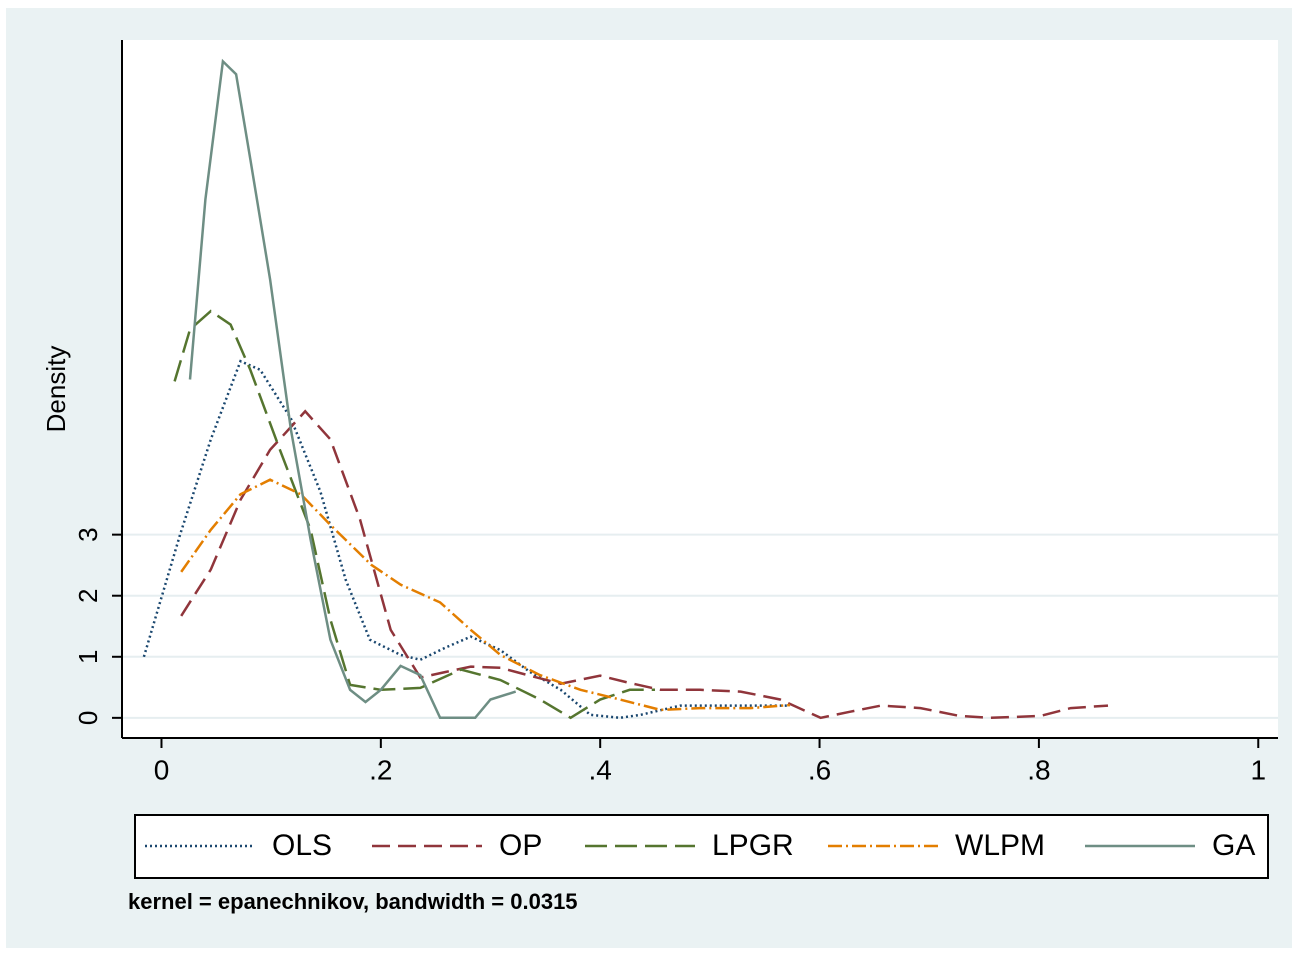 The width and height of the screenshot is (1298, 953). I want to click on y-tick-label: 0, so click(88, 718).